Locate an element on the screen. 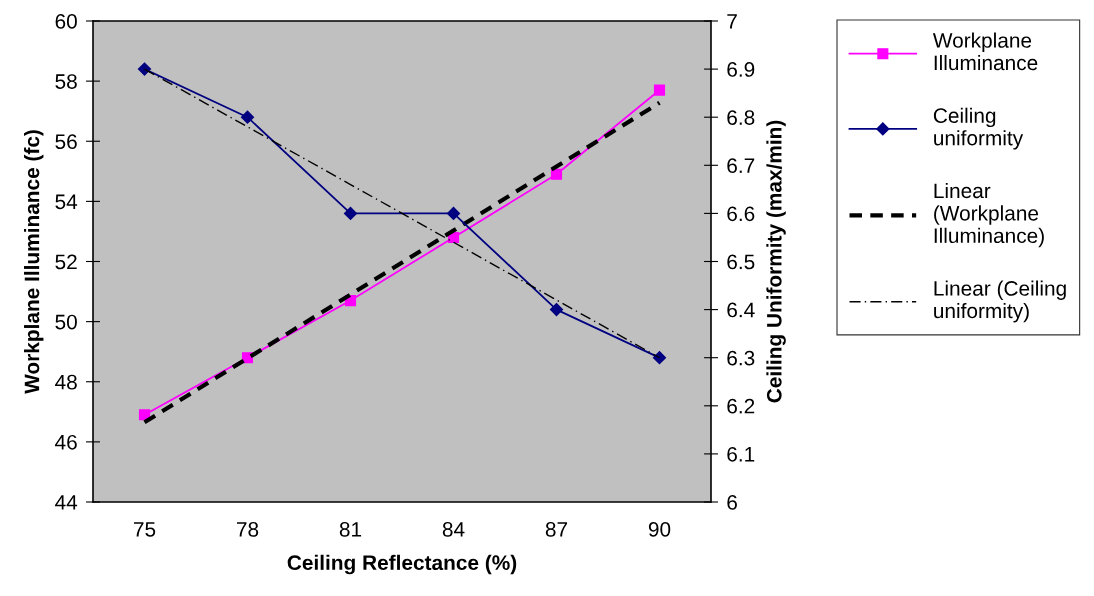 This screenshot has width=1094, height=596. y2-tick-label: 6.3 is located at coordinates (741, 358).